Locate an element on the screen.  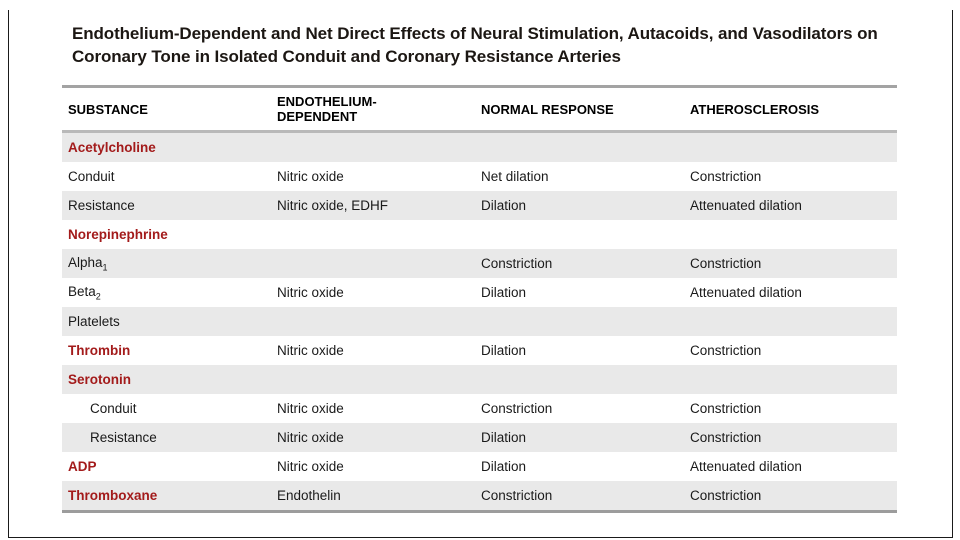
cell-substance: Thromboxane is located at coordinates (166, 495).